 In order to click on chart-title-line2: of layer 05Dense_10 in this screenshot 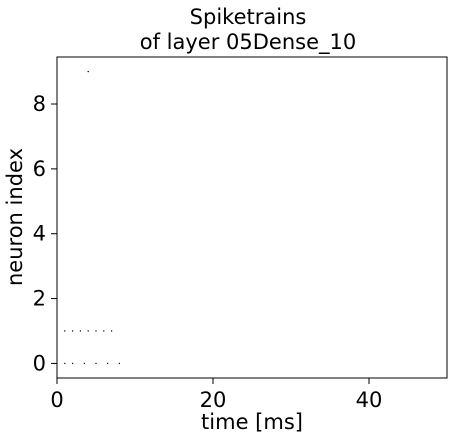, I will do `click(248, 42)`.